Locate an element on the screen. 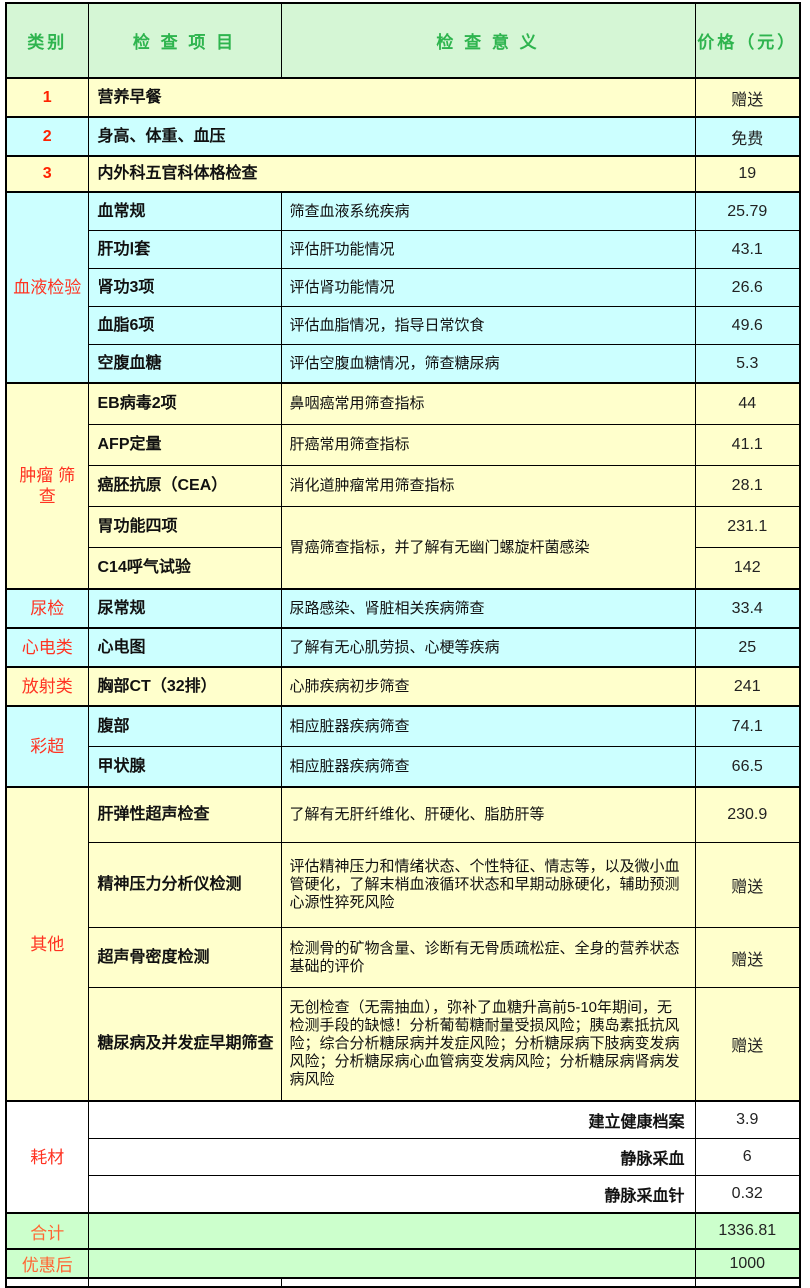  price-cell: 19 is located at coordinates (747, 174).